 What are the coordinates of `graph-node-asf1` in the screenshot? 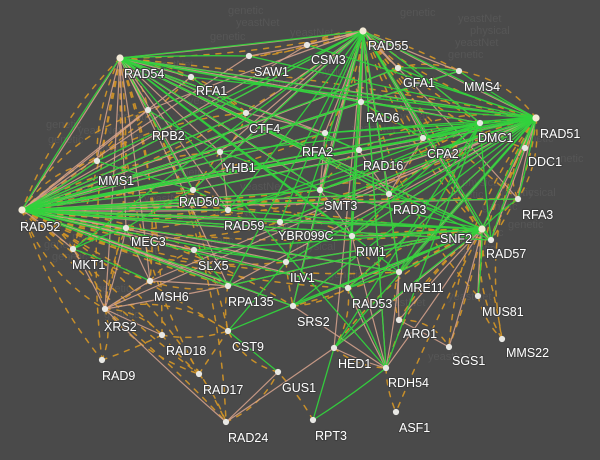 It's located at (396, 412).